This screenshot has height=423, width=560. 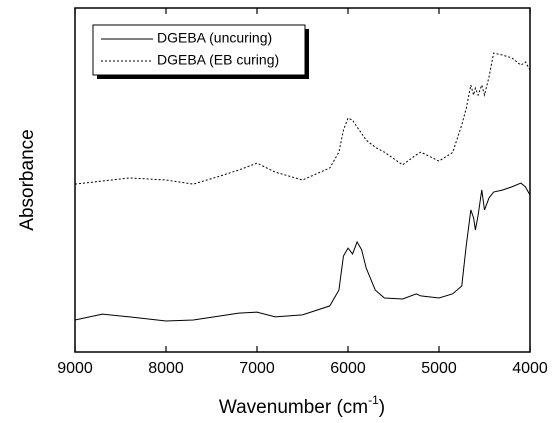 I want to click on legend-box, so click(x=199, y=50).